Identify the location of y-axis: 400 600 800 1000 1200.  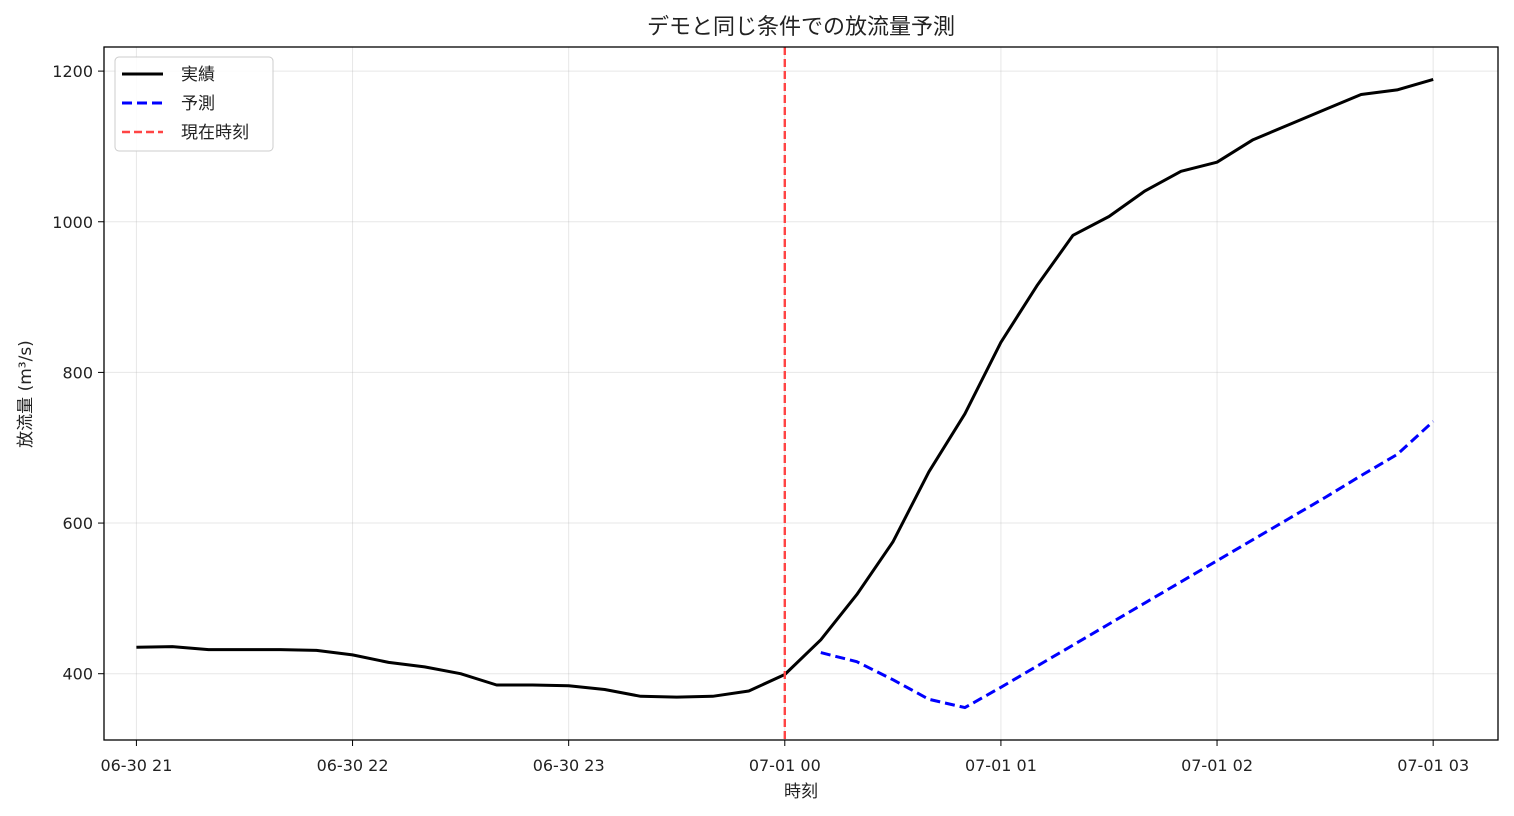
(78, 373).